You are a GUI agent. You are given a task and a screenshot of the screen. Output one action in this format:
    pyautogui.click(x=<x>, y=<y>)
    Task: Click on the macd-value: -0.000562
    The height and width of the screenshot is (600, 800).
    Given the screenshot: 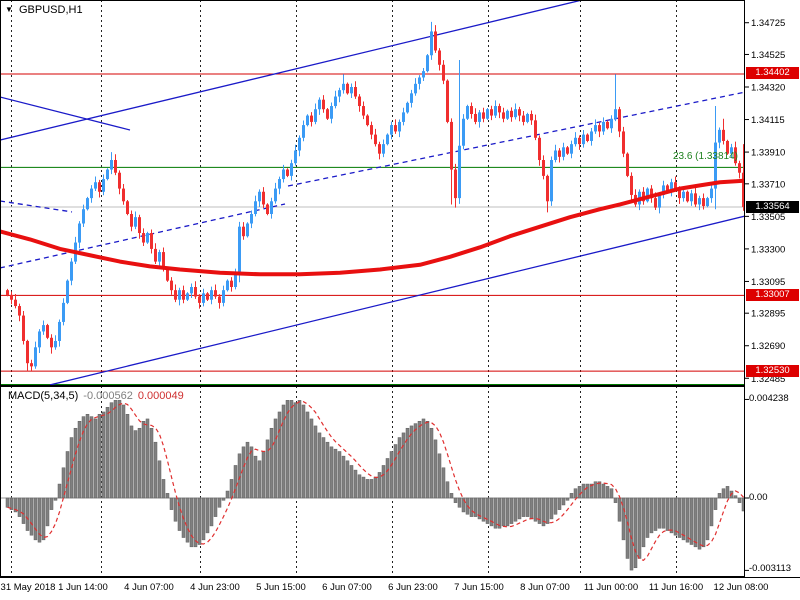 What is the action you would take?
    pyautogui.click(x=108, y=396)
    